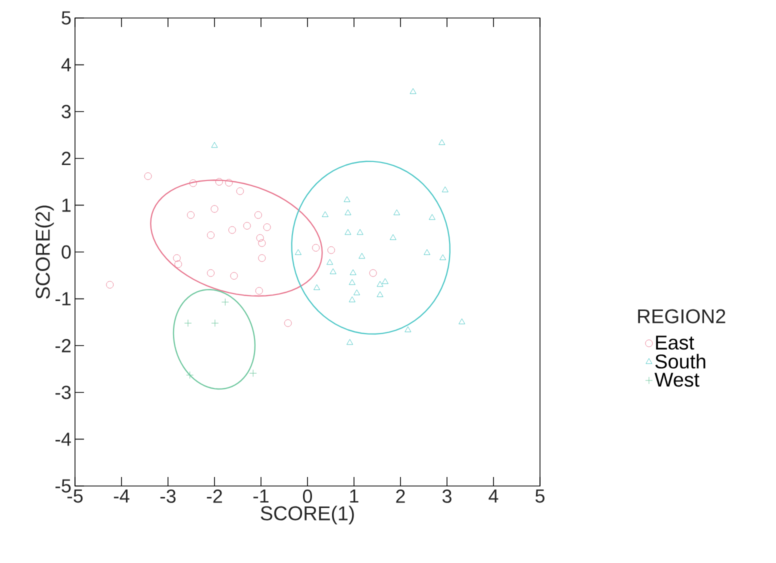  What do you see at coordinates (675, 343) in the screenshot?
I see `legend-label: East` at bounding box center [675, 343].